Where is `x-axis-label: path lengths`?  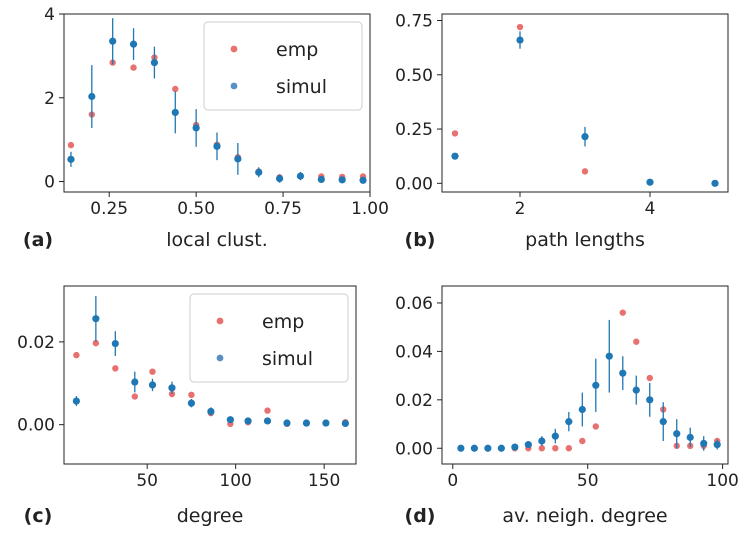 x-axis-label: path lengths is located at coordinates (585, 240).